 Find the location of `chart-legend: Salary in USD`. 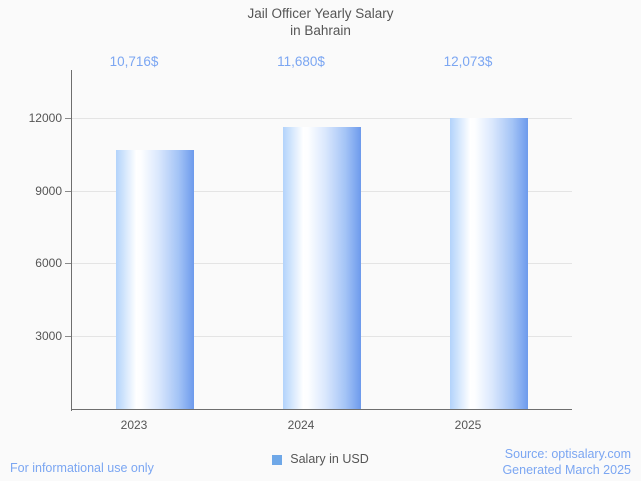

chart-legend: Salary in USD is located at coordinates (320, 460).